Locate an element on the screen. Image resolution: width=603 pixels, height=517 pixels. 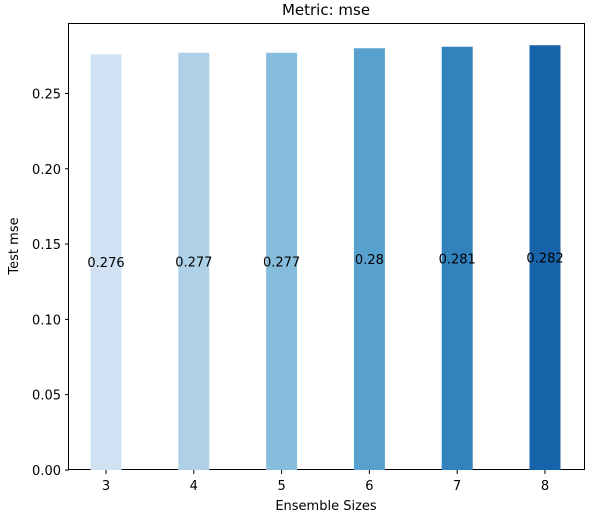
x-axis: 3 4 5 6 7 8 is located at coordinates (325, 482).